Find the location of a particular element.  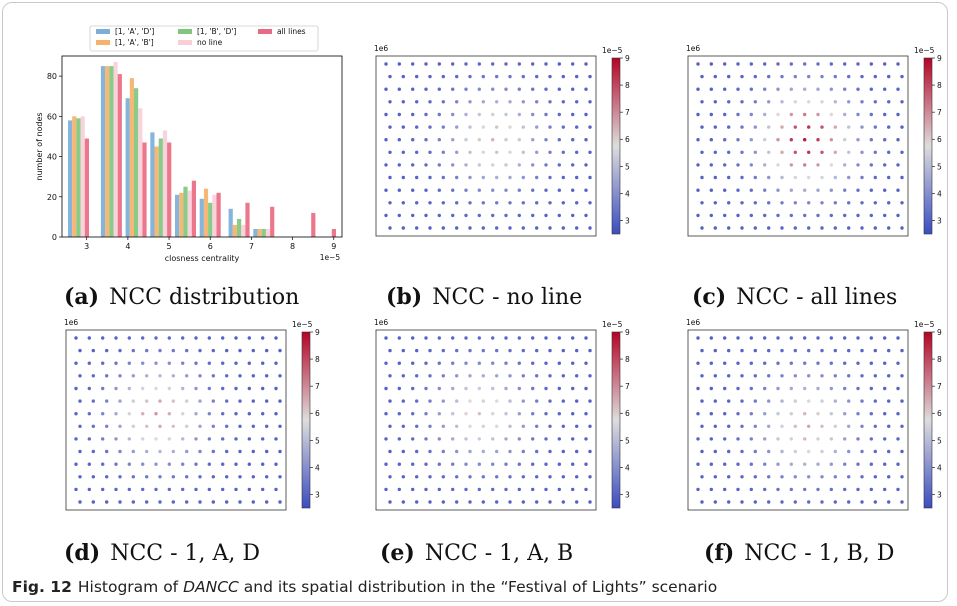

colorbar-tick-label: 7 is located at coordinates (317, 386).